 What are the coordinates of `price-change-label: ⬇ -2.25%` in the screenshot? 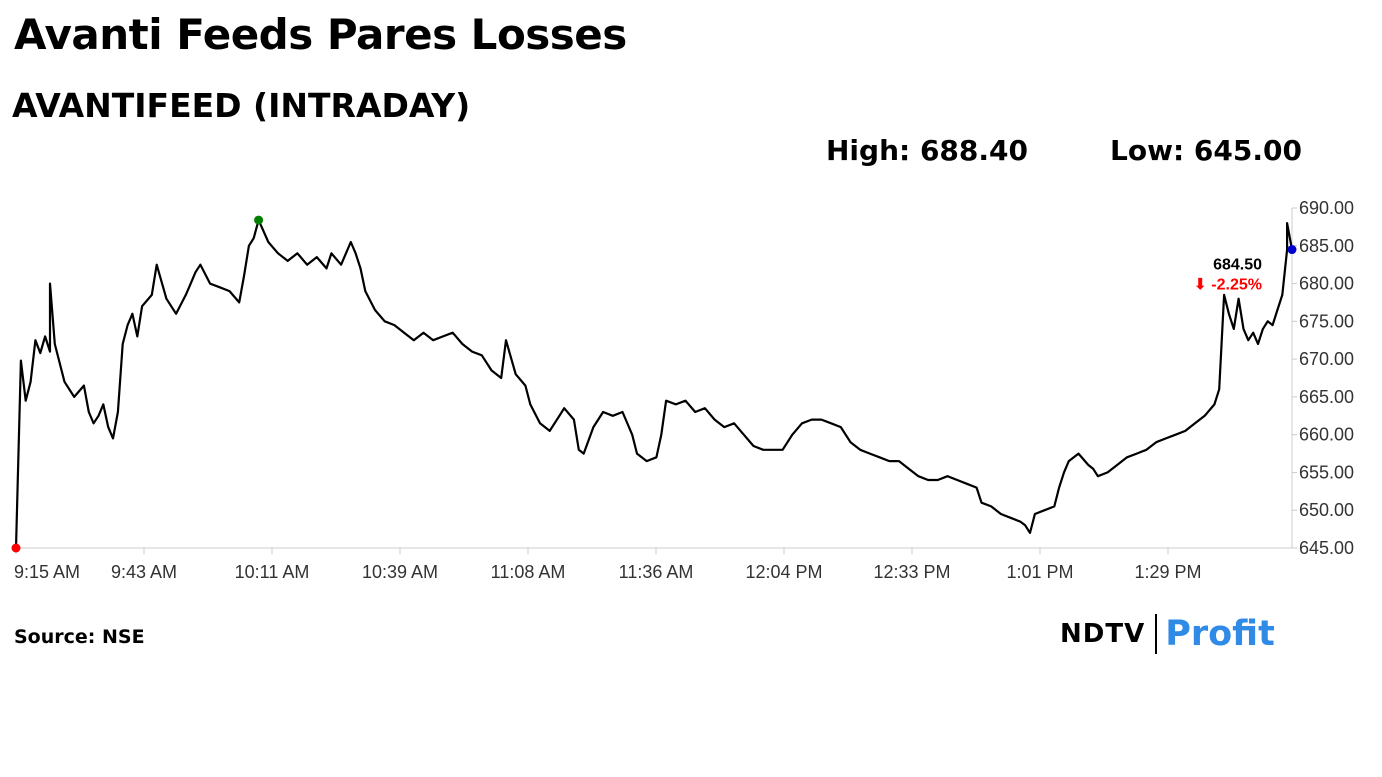 It's located at (1228, 285).